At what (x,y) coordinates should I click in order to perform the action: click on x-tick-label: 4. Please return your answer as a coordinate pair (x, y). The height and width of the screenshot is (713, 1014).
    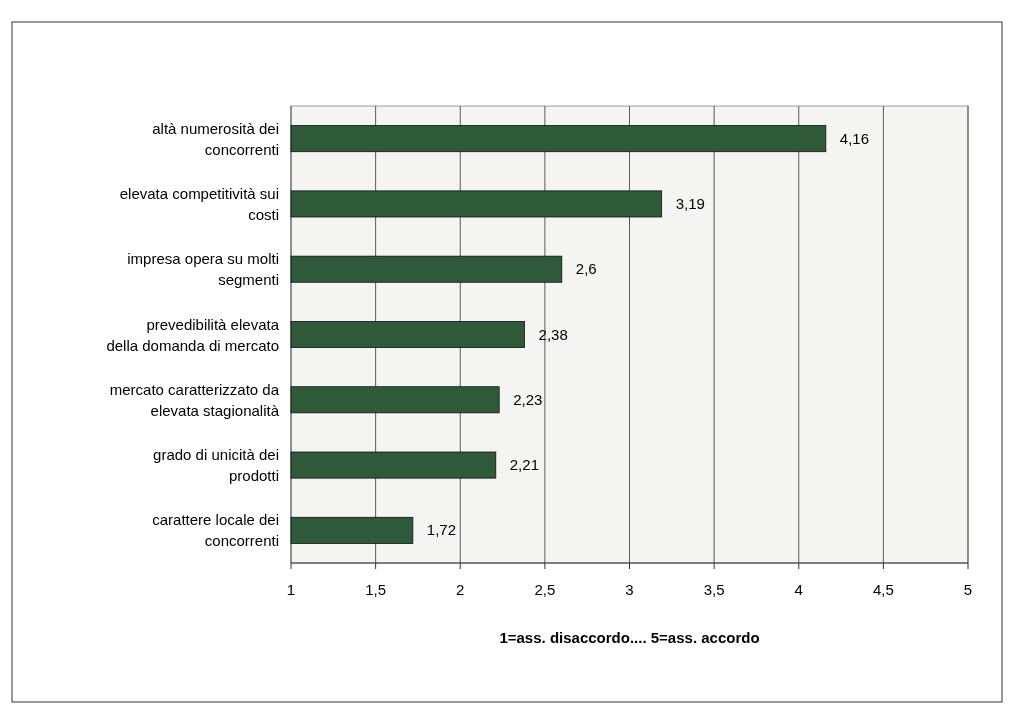
    Looking at the image, I should click on (798, 589).